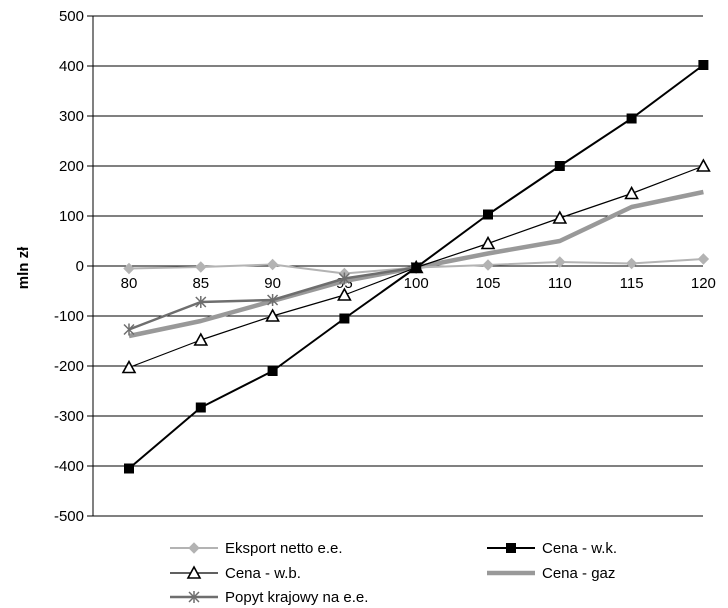 This screenshot has height=608, width=728. I want to click on x-tick-label: 90, so click(272, 283).